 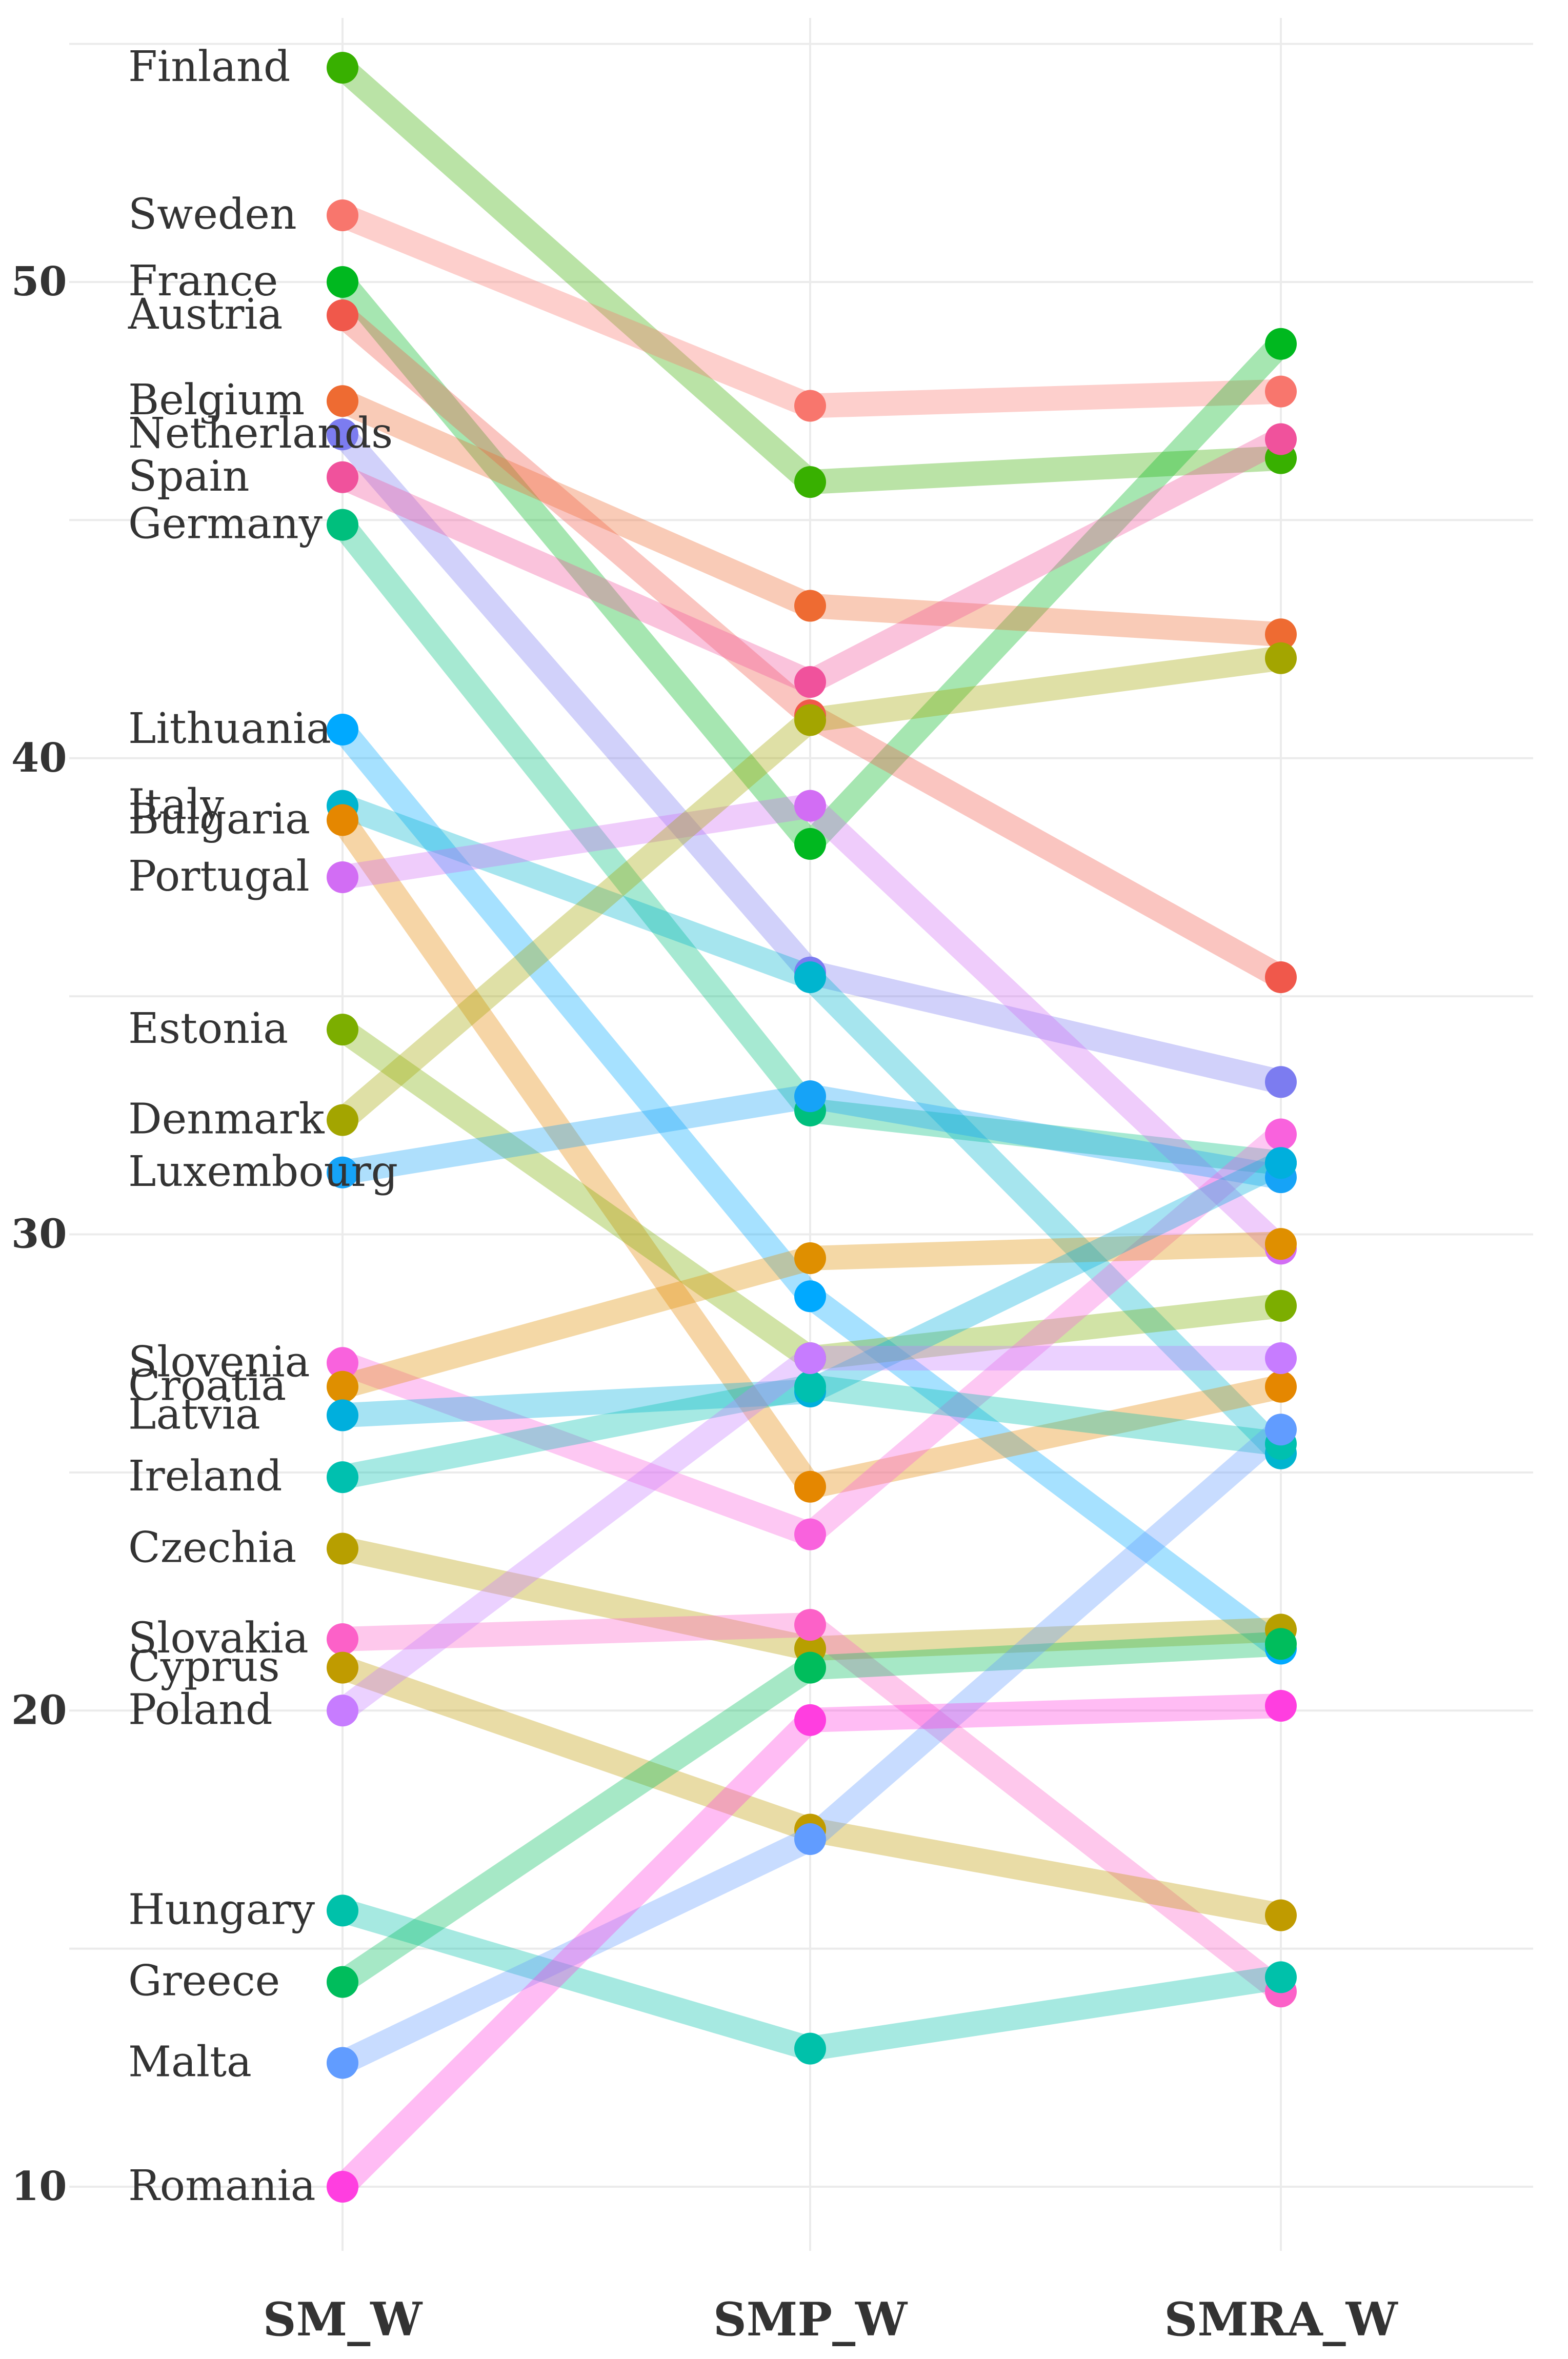 What do you see at coordinates (205, 1476) in the screenshot?
I see `country-label: Ireland` at bounding box center [205, 1476].